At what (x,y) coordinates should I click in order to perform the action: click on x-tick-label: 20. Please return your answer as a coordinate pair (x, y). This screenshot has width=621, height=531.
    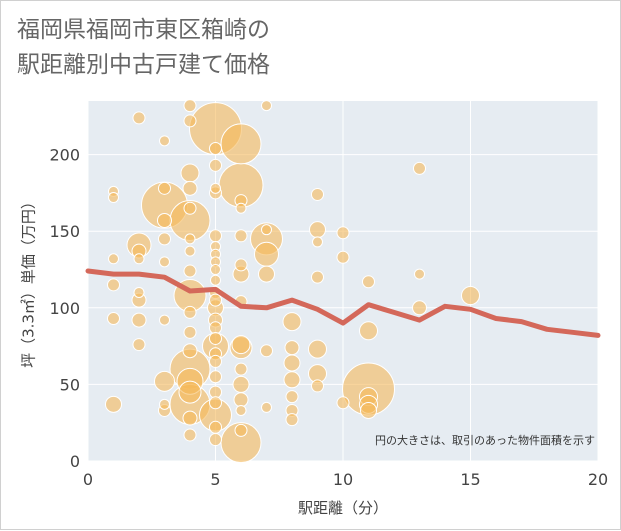
    Looking at the image, I should click on (598, 479).